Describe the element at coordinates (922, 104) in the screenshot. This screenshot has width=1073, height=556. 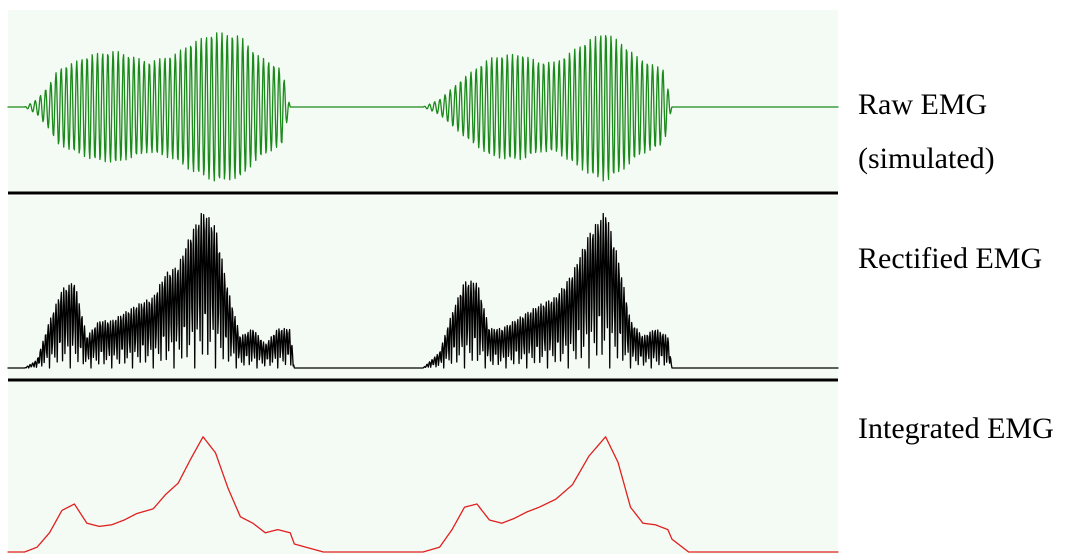
I see `raw-emg-label: Raw EMG` at that location.